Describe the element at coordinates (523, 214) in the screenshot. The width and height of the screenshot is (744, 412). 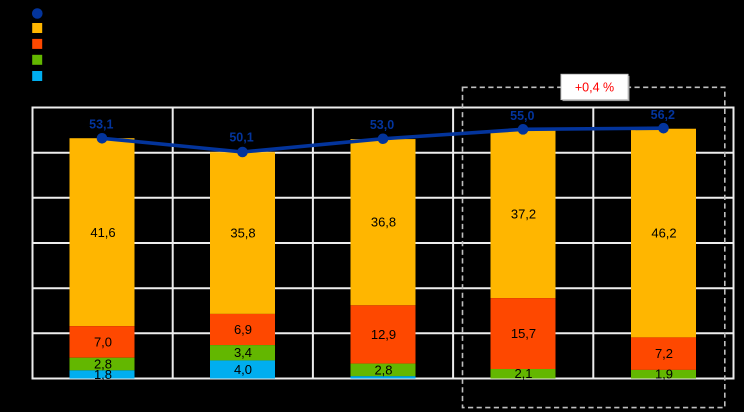
I see `svg-text: 37,2` at that location.